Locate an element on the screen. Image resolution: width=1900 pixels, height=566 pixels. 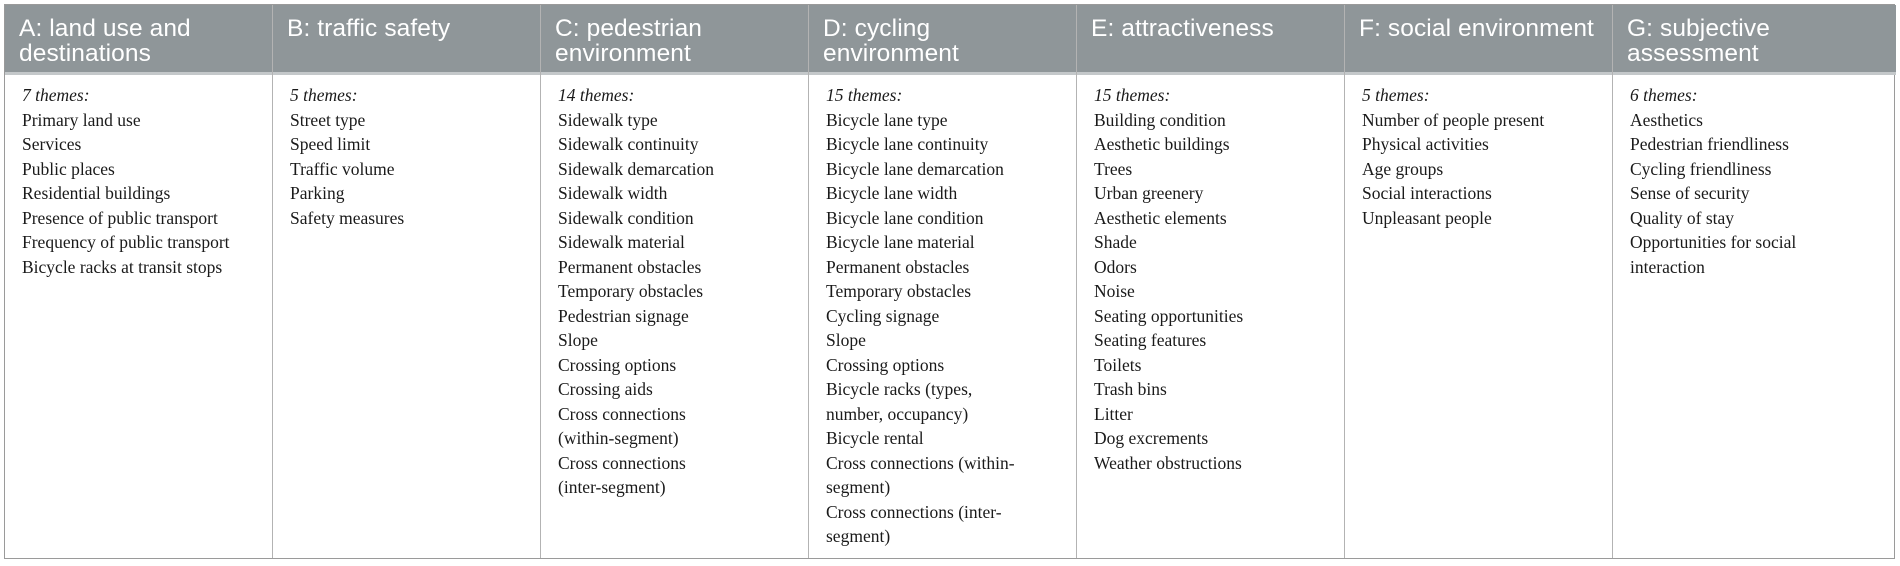
column-header: C: pedestrian environment is located at coordinates (674, 40).